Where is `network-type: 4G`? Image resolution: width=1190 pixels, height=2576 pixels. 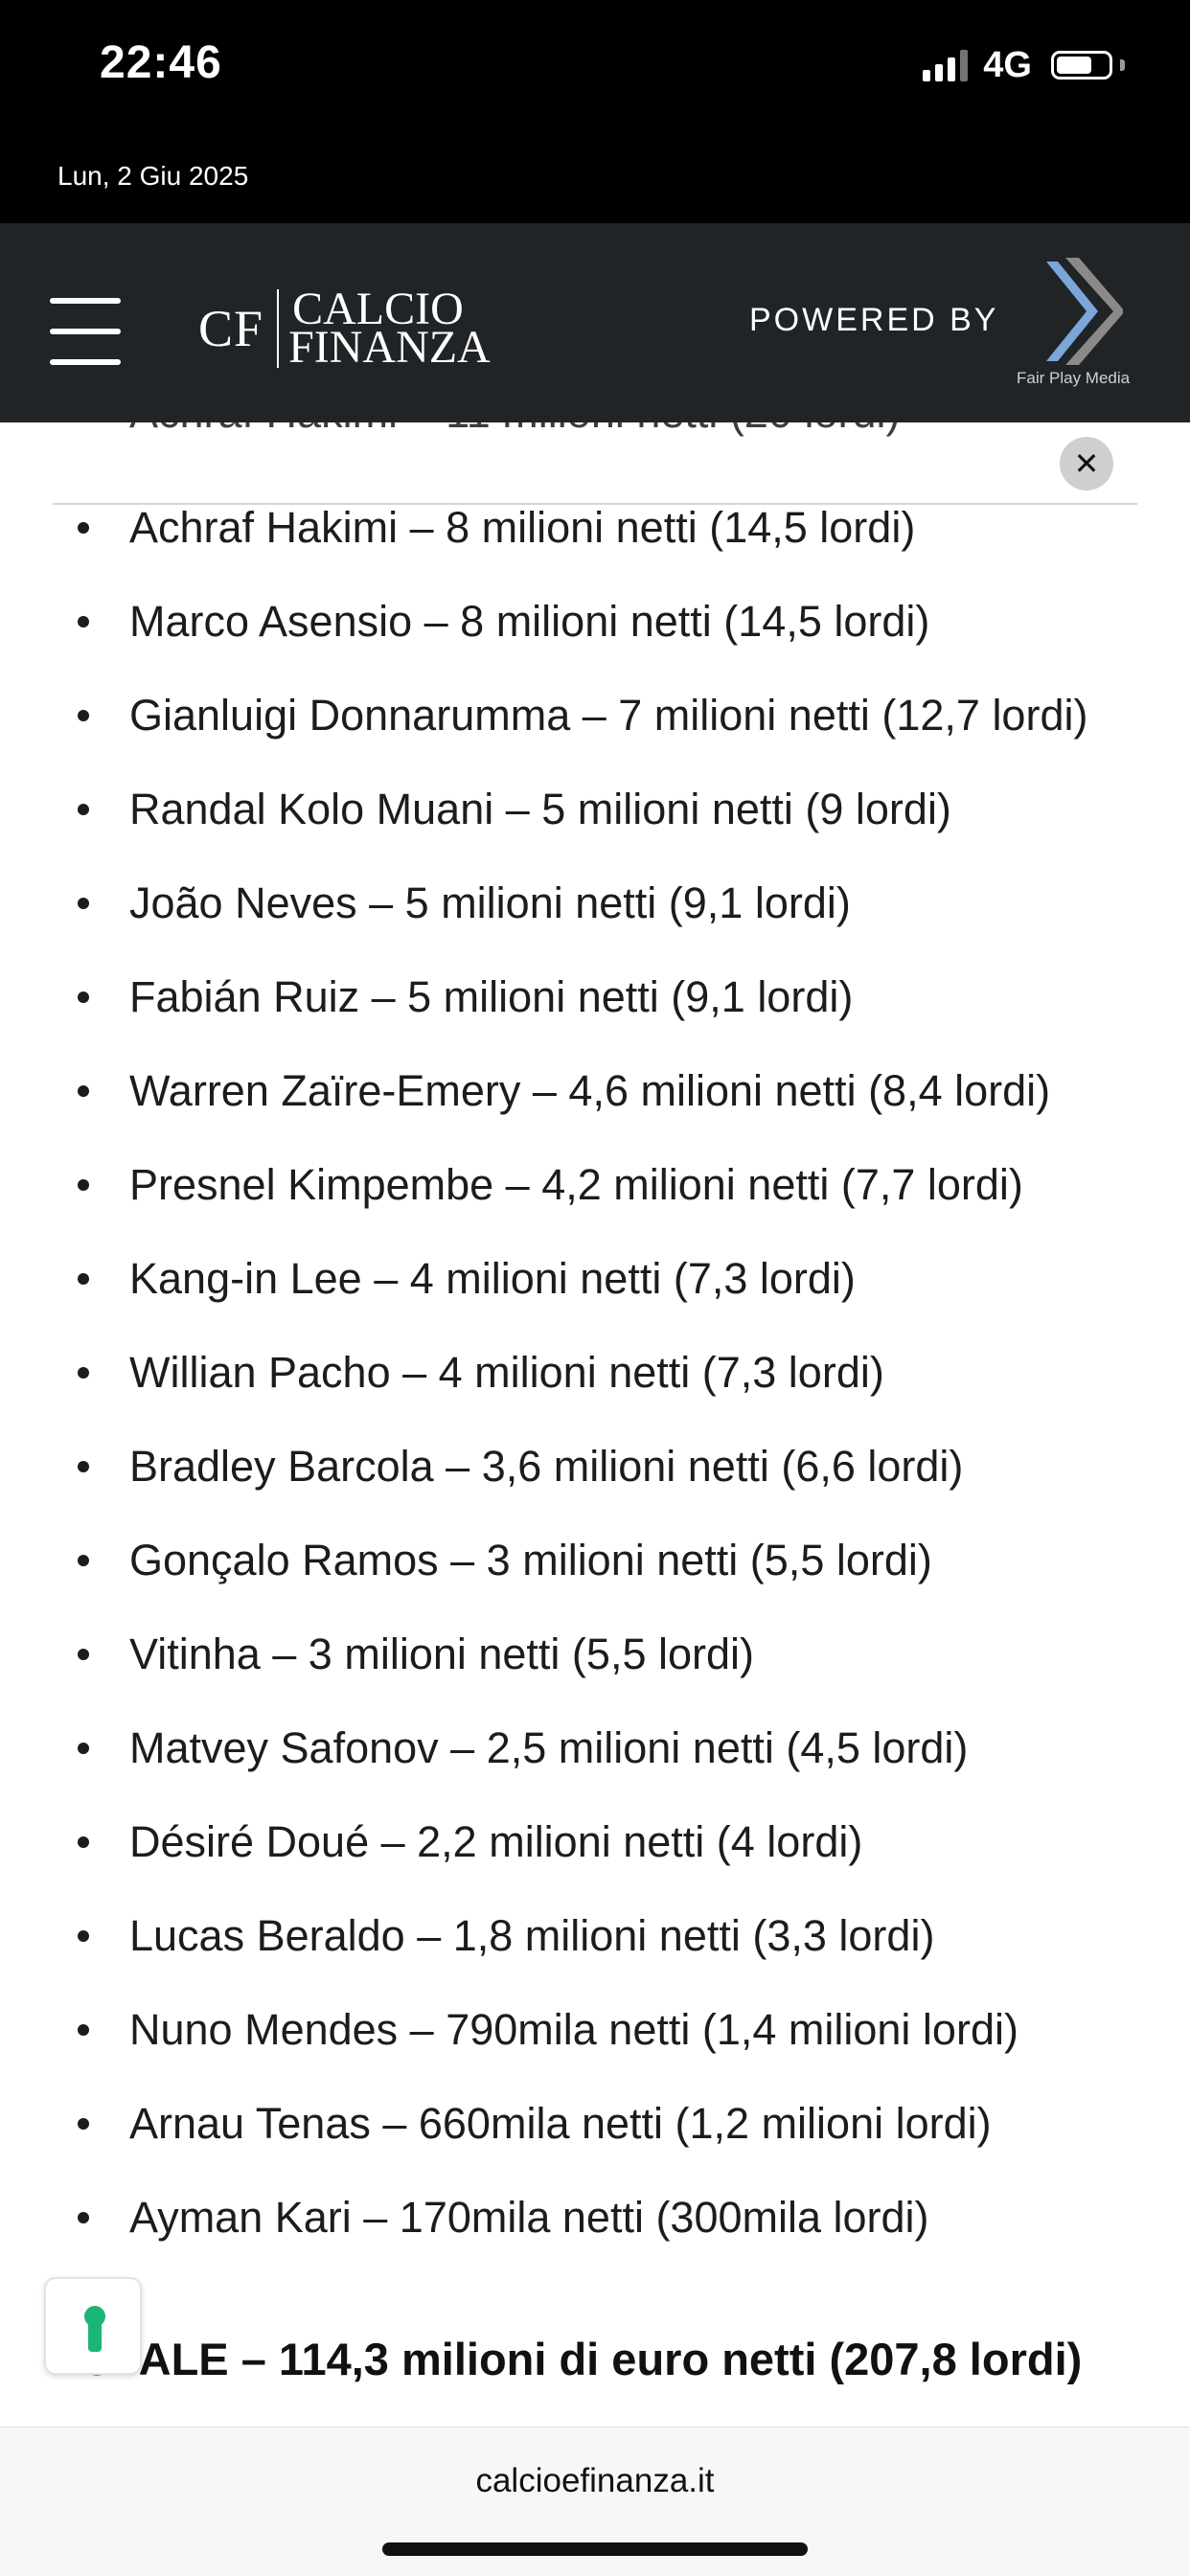 network-type: 4G is located at coordinates (1008, 65).